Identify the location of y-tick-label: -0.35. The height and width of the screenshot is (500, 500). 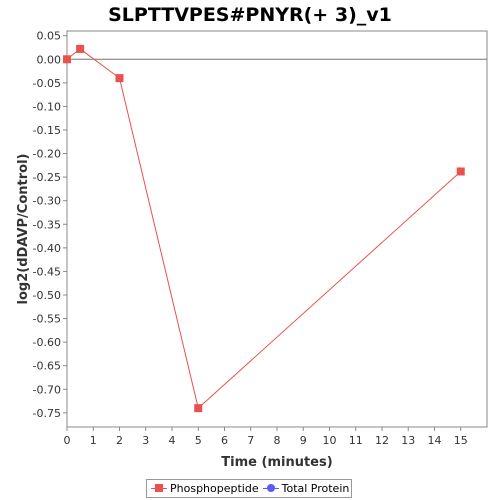
(47, 224).